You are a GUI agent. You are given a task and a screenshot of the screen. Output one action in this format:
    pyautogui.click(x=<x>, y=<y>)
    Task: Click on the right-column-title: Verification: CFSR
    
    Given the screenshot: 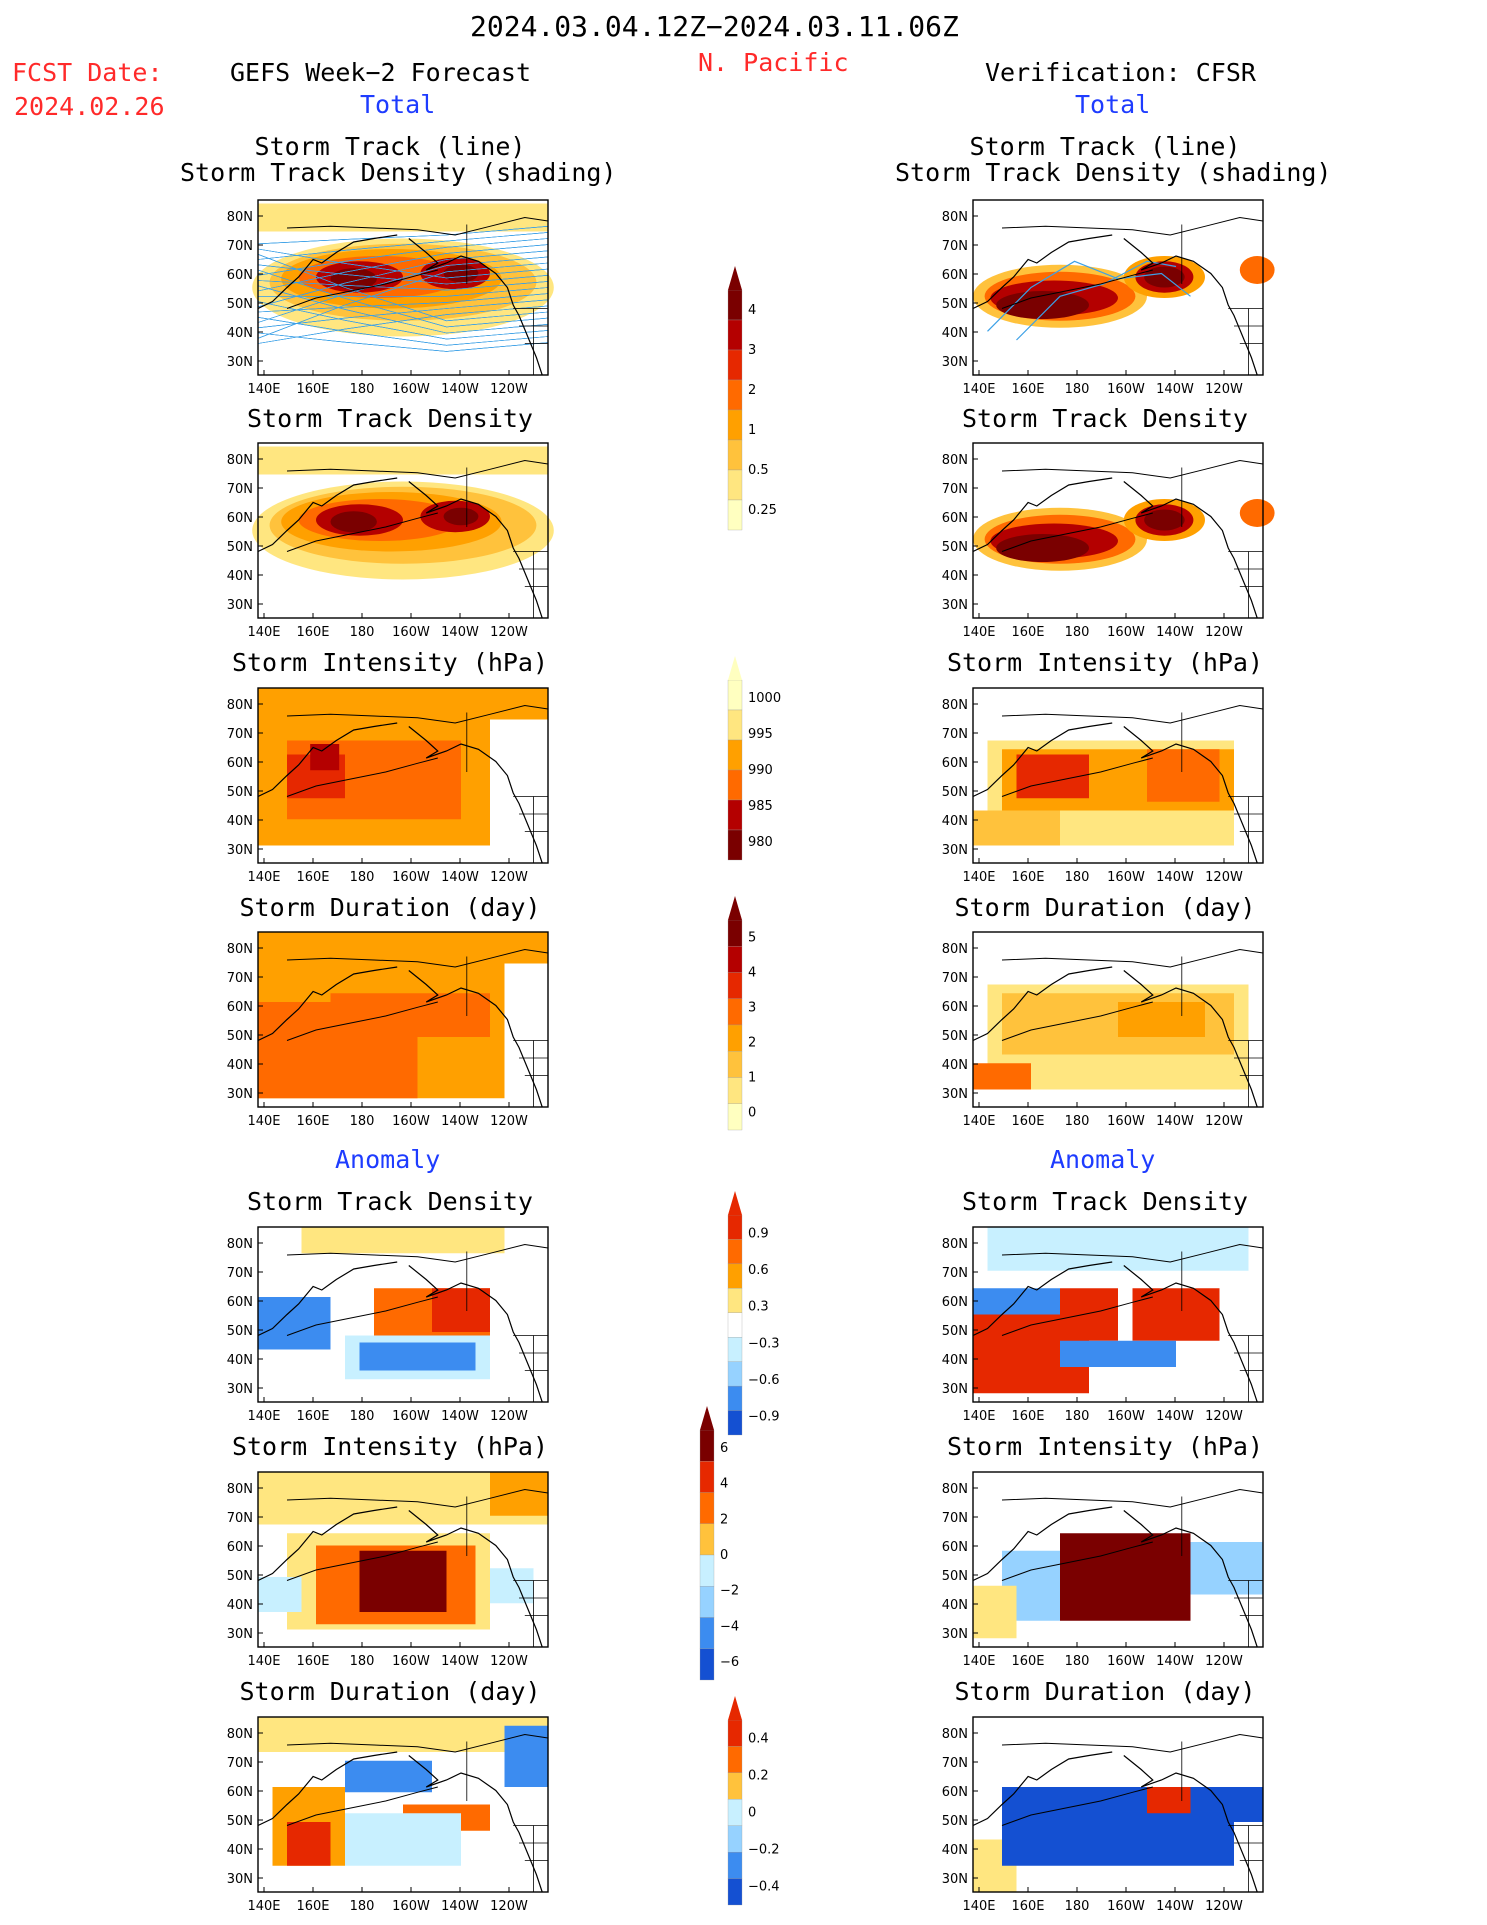 What is the action you would take?
    pyautogui.click(x=1120, y=72)
    